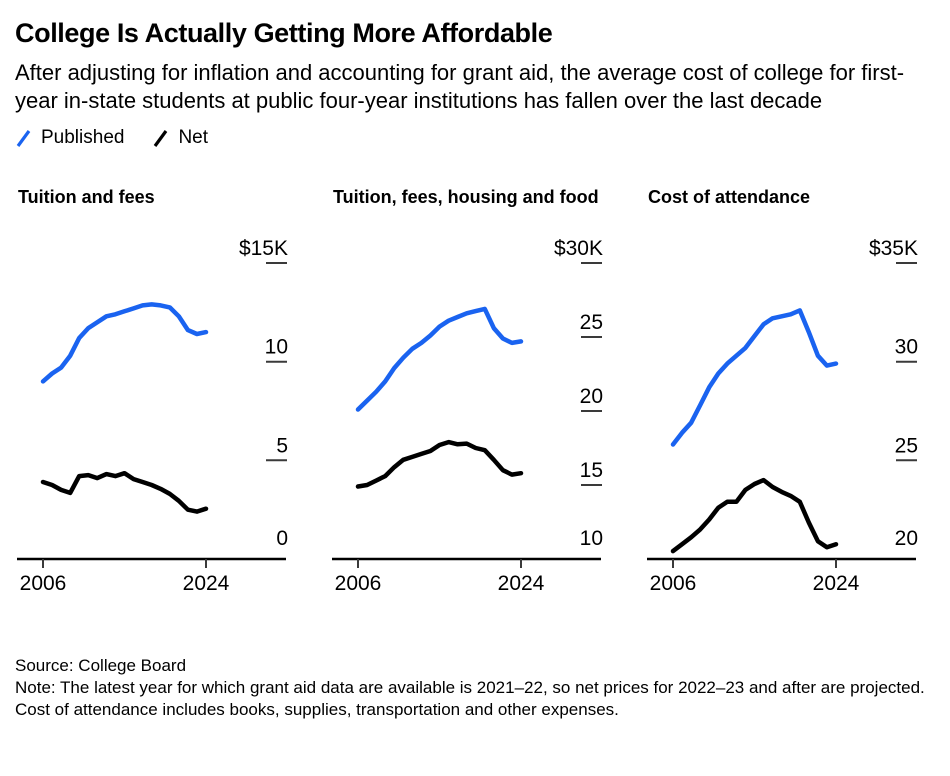  What do you see at coordinates (578, 248) in the screenshot?
I see `y-tick-label: $30K` at bounding box center [578, 248].